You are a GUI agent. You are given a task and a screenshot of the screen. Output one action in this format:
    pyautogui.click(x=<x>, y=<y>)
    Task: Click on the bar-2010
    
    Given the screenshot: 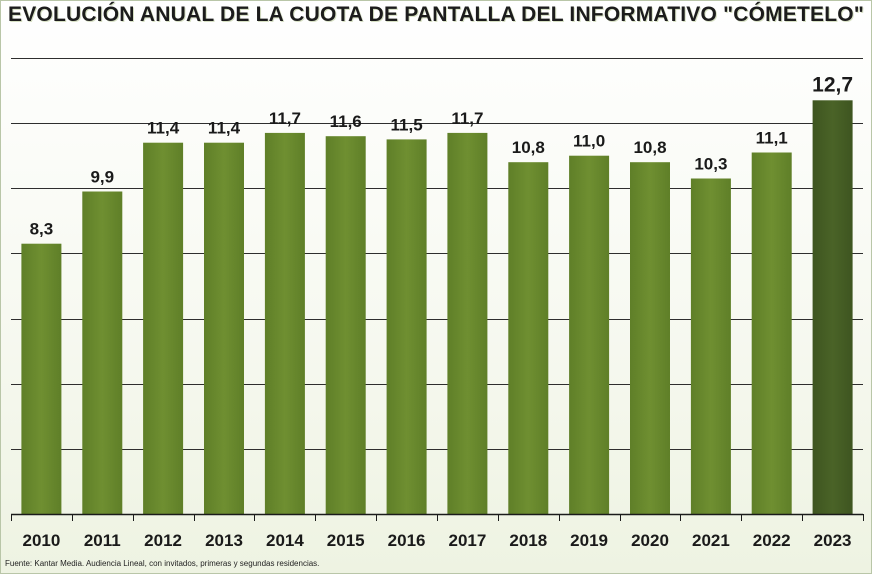 What is the action you would take?
    pyautogui.click(x=41, y=378)
    